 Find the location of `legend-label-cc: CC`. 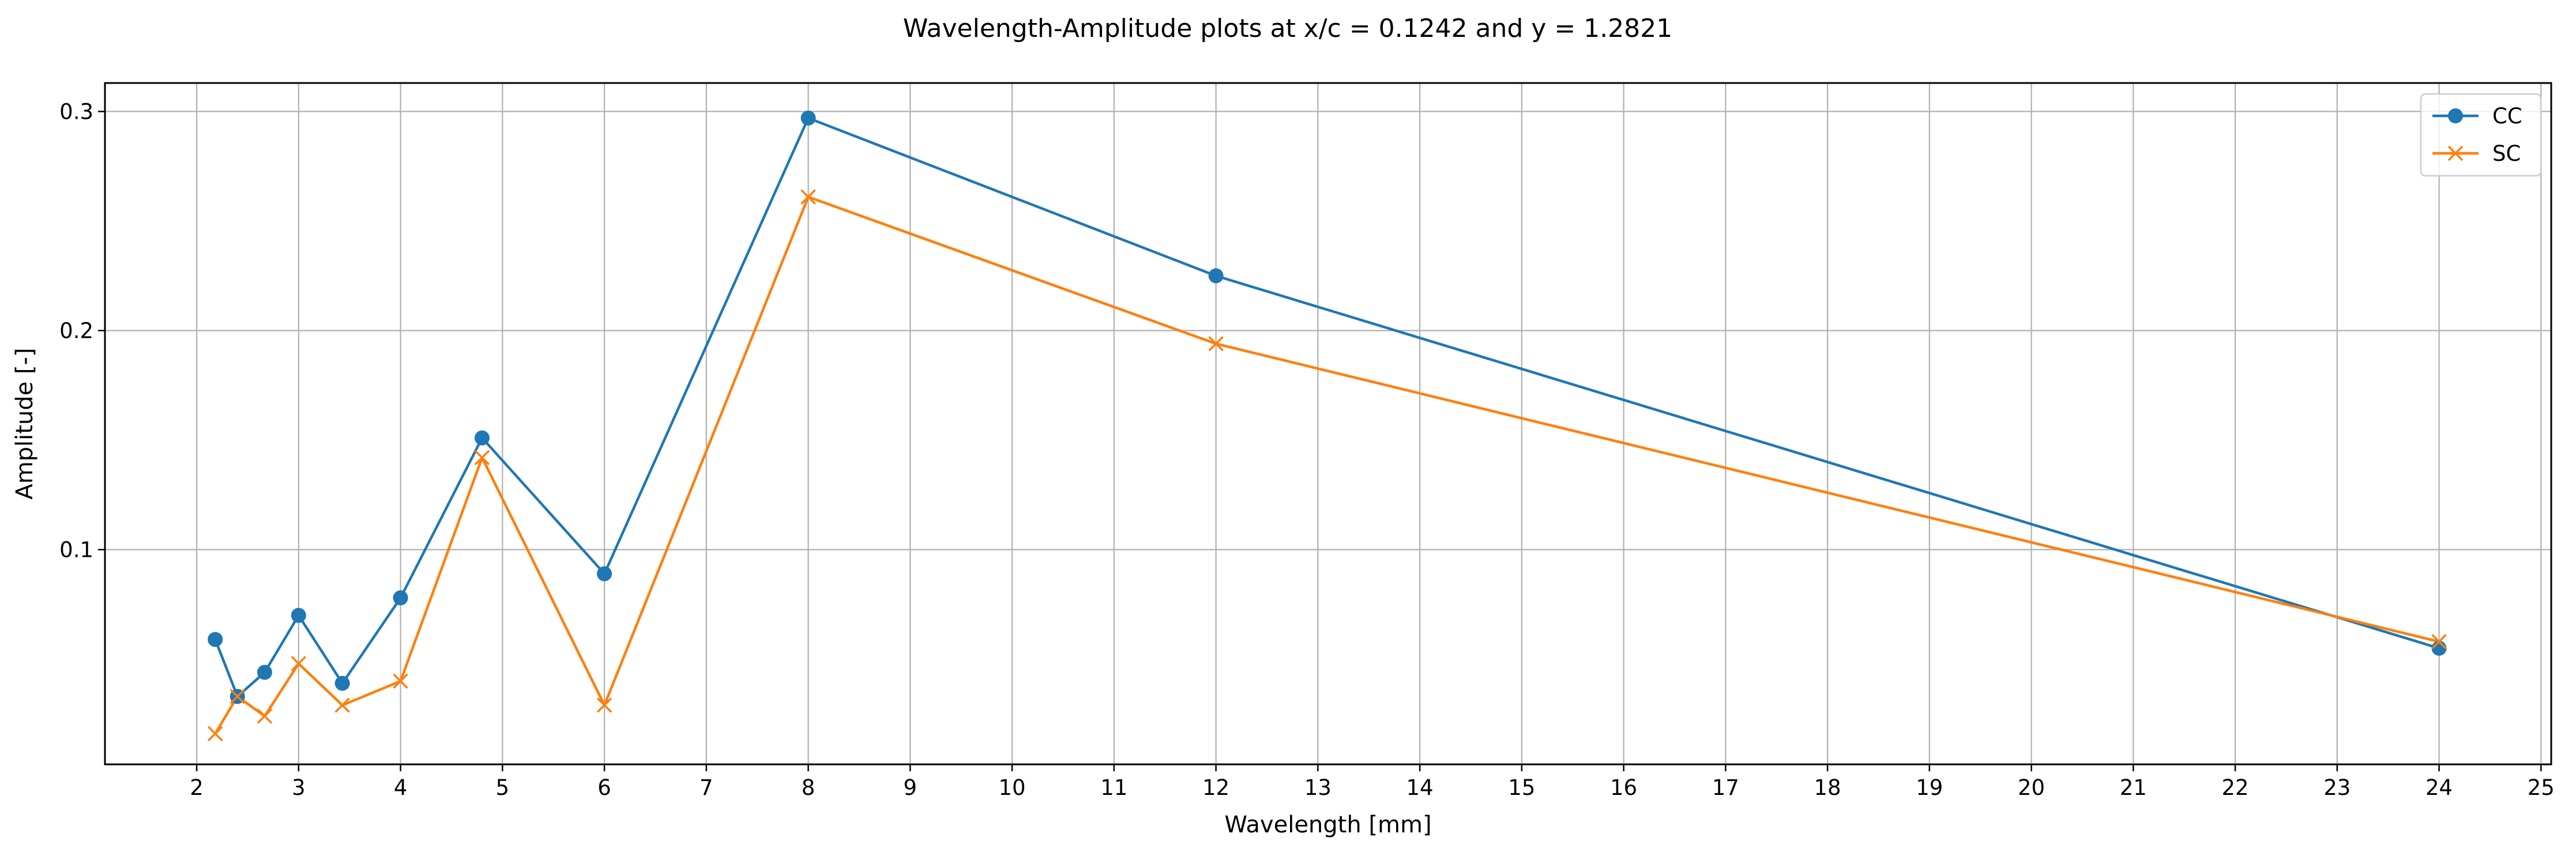

legend-label-cc: CC is located at coordinates (2507, 116).